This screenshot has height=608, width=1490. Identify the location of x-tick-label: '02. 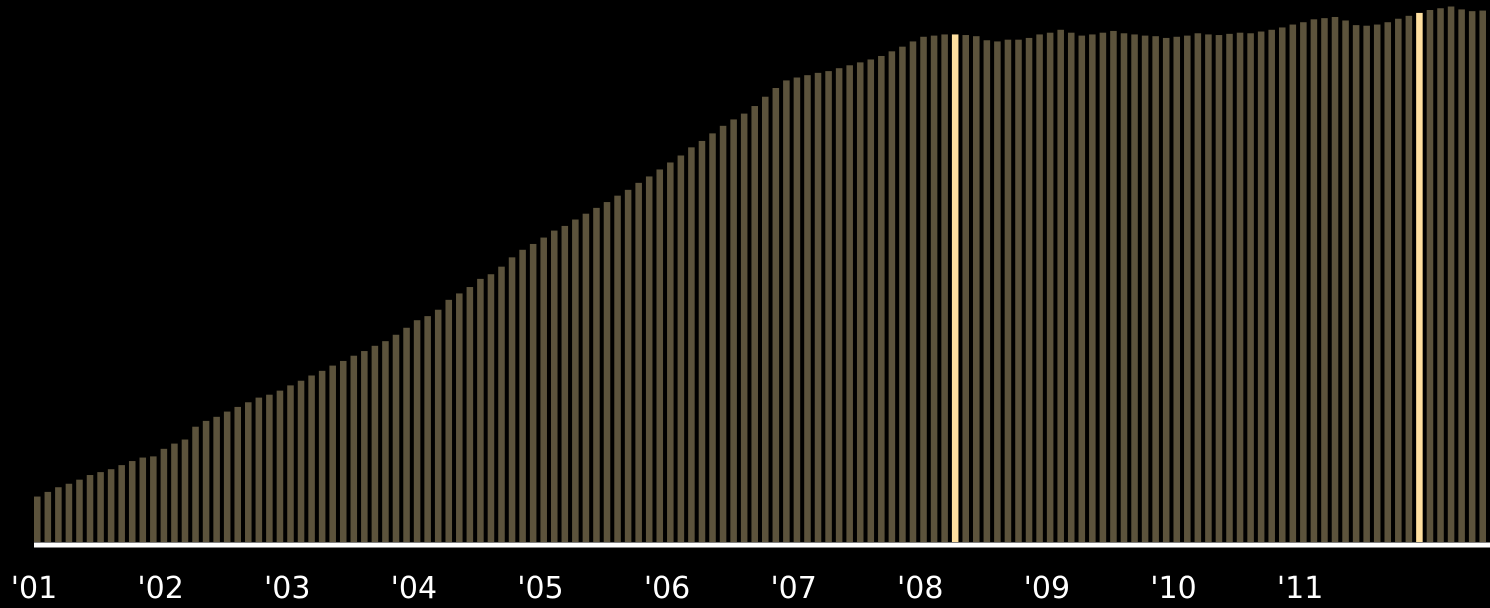
(160, 588).